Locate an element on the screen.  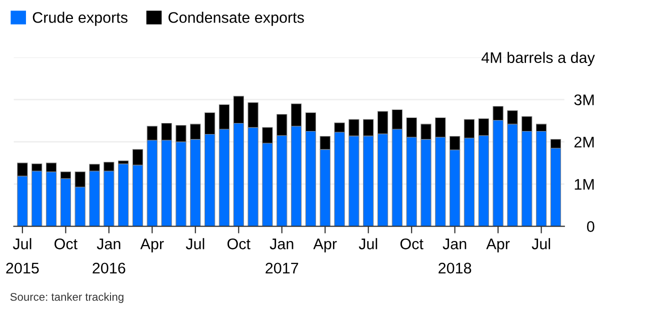
x-tick-label: Jul 2015 is located at coordinates (22, 256).